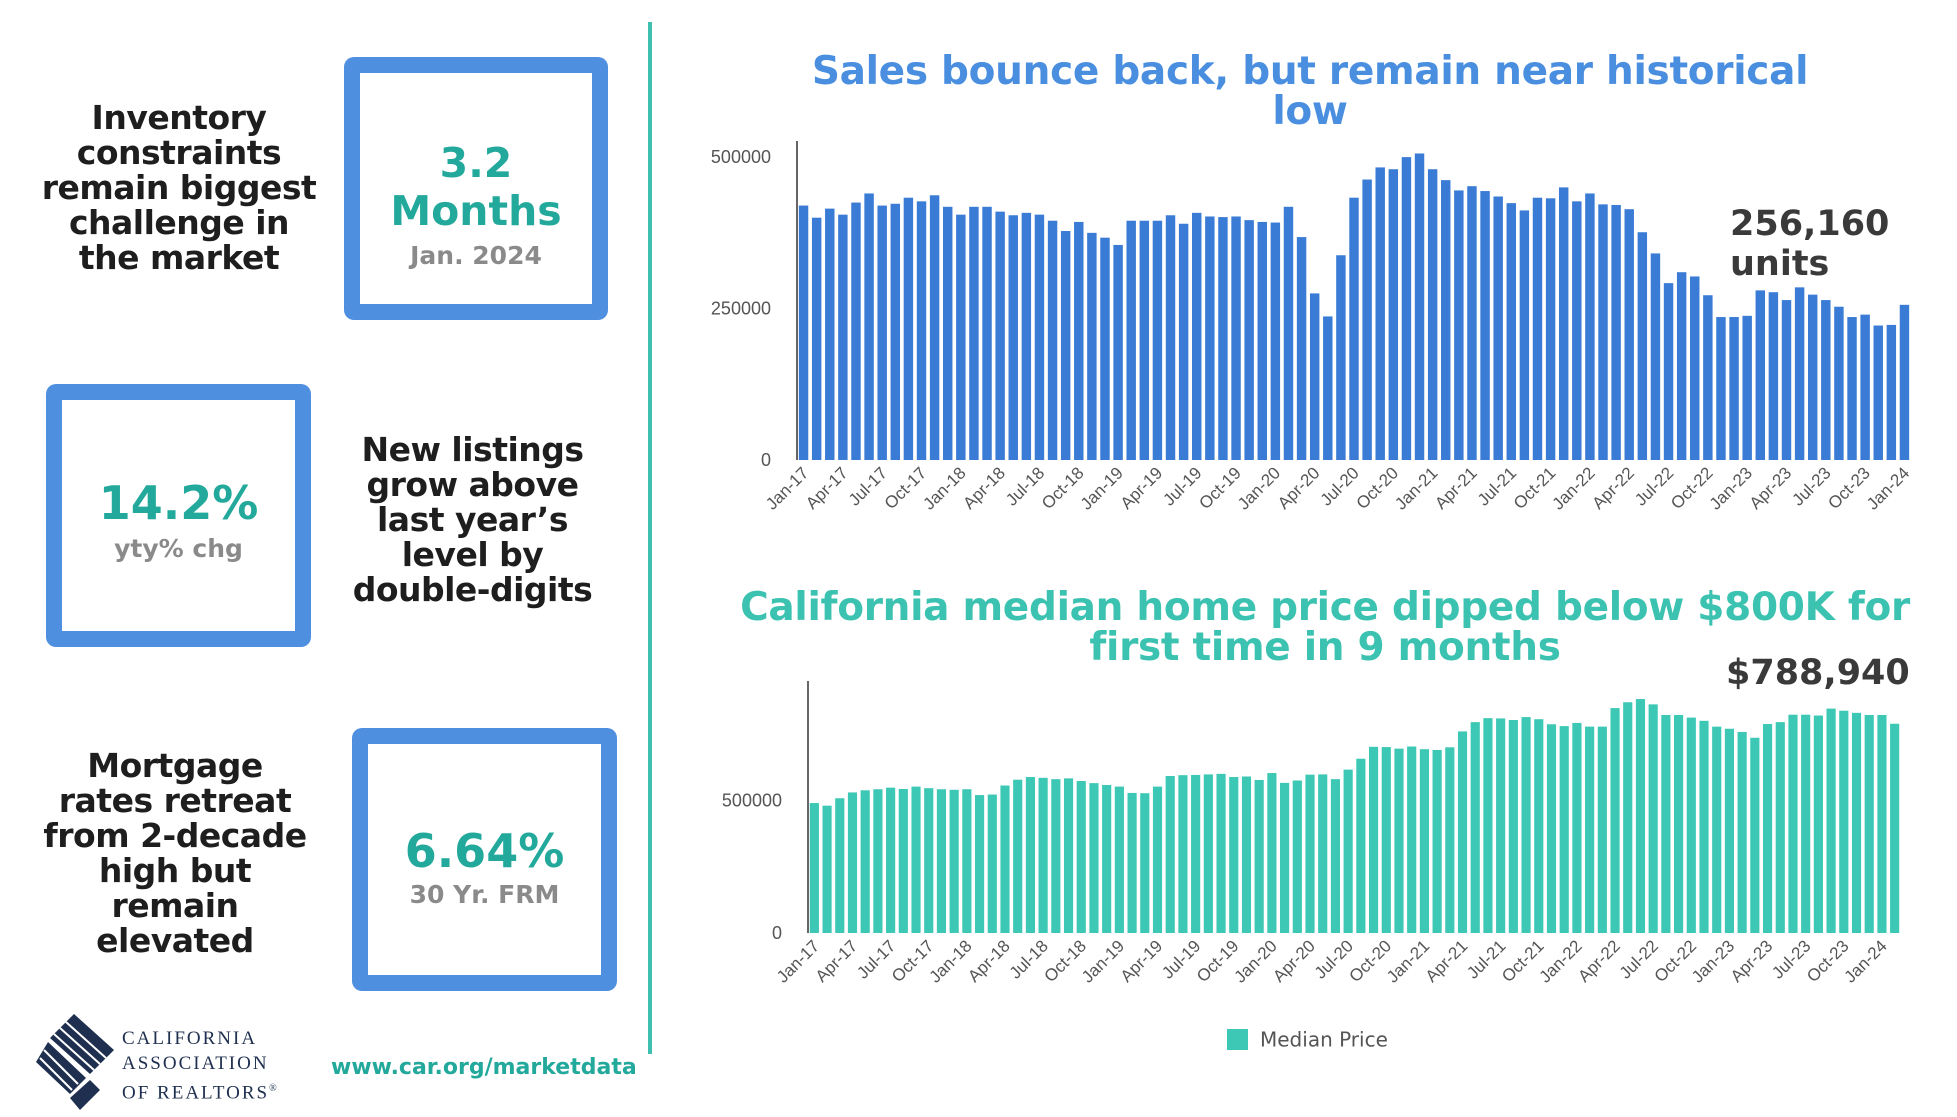 The width and height of the screenshot is (1957, 1117). Describe the element at coordinates (1142, 488) in the screenshot. I see `sales-x-tick-label: Apr-19` at that location.